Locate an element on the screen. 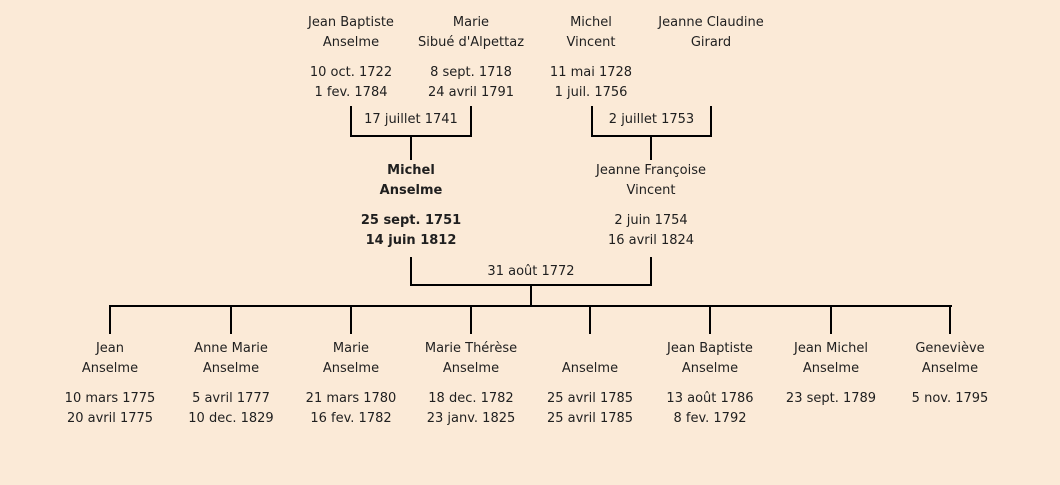  person-jean-anselme: Jean Anselme 10 mars 1775 20 avril 1775 is located at coordinates (110, 384).